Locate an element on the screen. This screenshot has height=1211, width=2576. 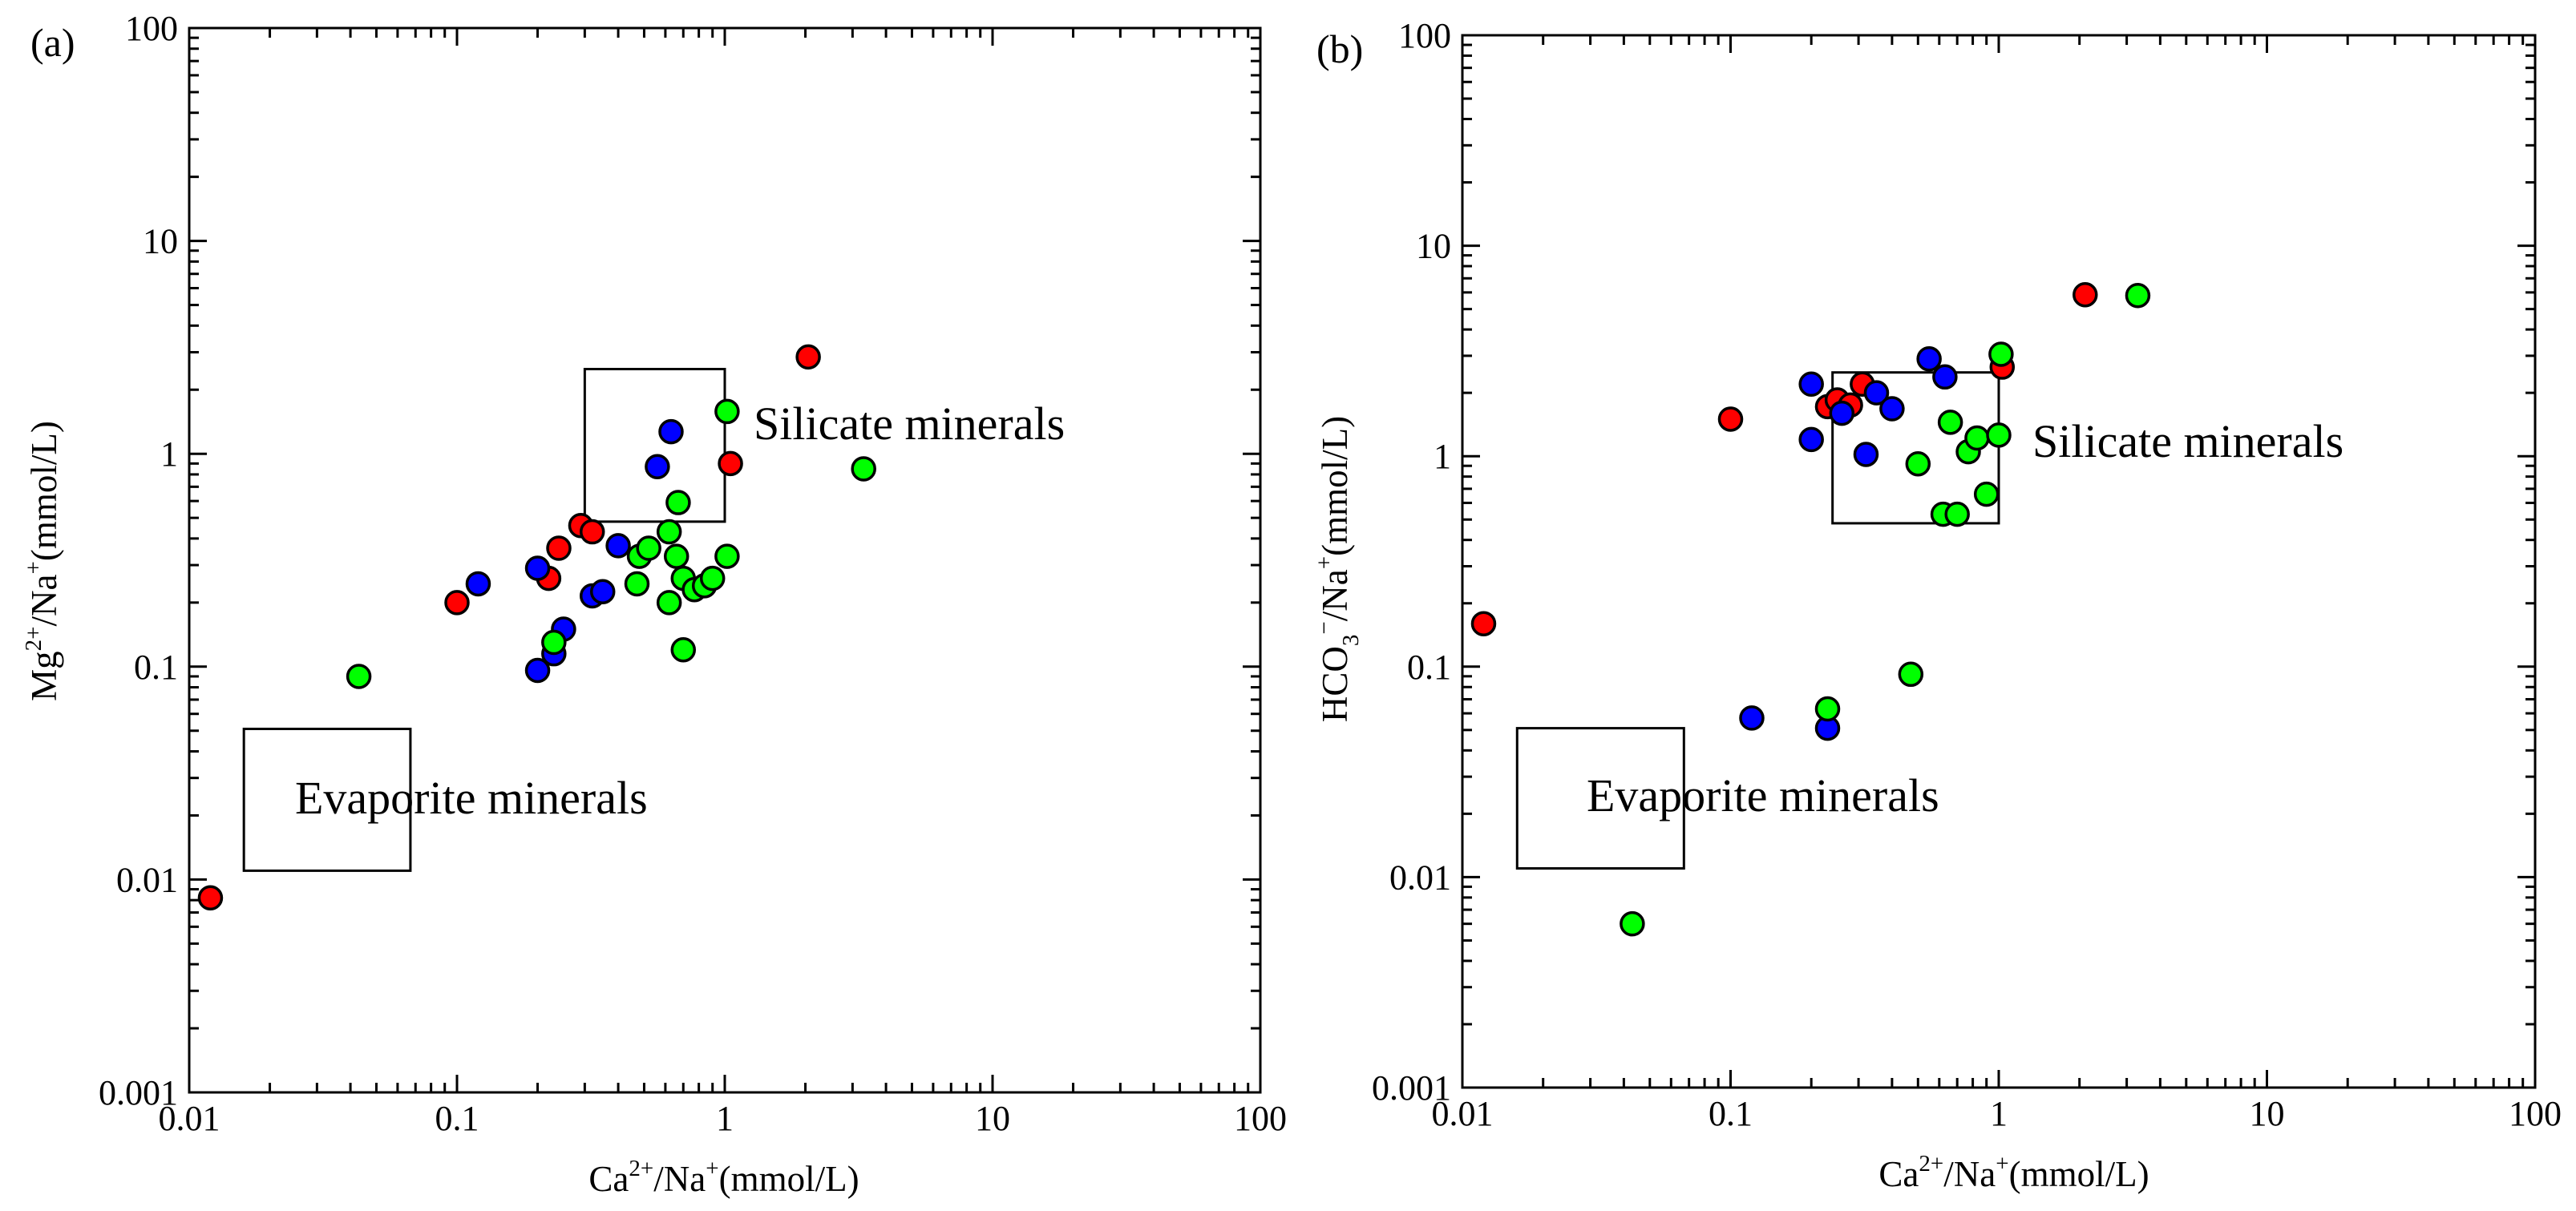
panel-b-label: (b) is located at coordinates (1339, 48).